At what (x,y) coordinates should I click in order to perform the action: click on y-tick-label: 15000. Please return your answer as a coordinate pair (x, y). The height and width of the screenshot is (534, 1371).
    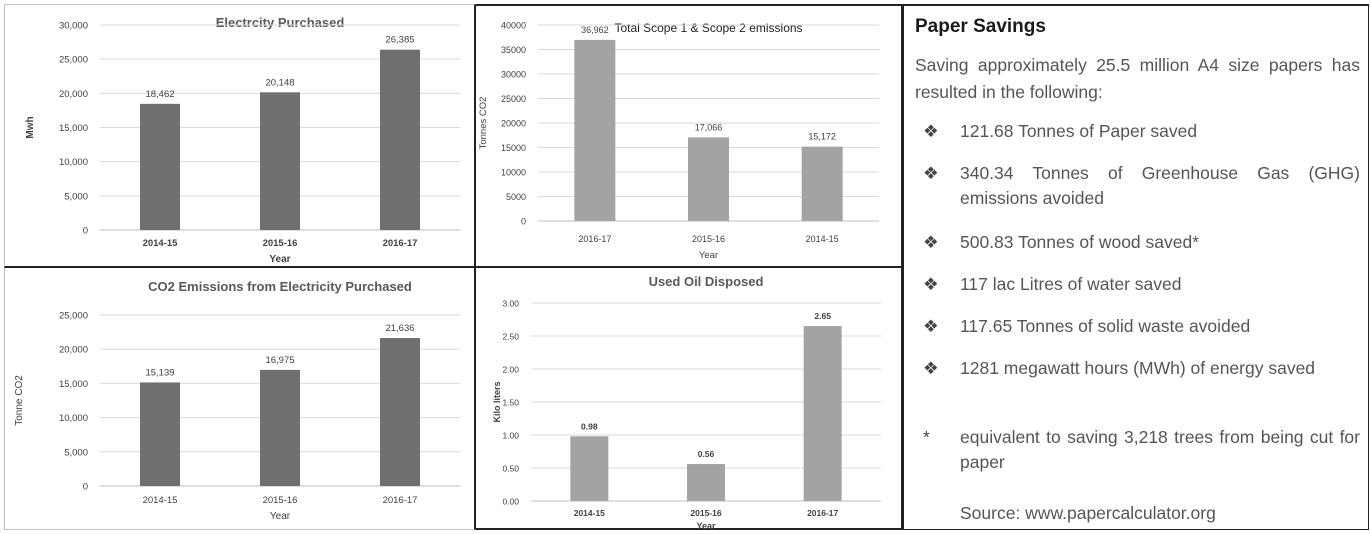
    Looking at the image, I should click on (513, 148).